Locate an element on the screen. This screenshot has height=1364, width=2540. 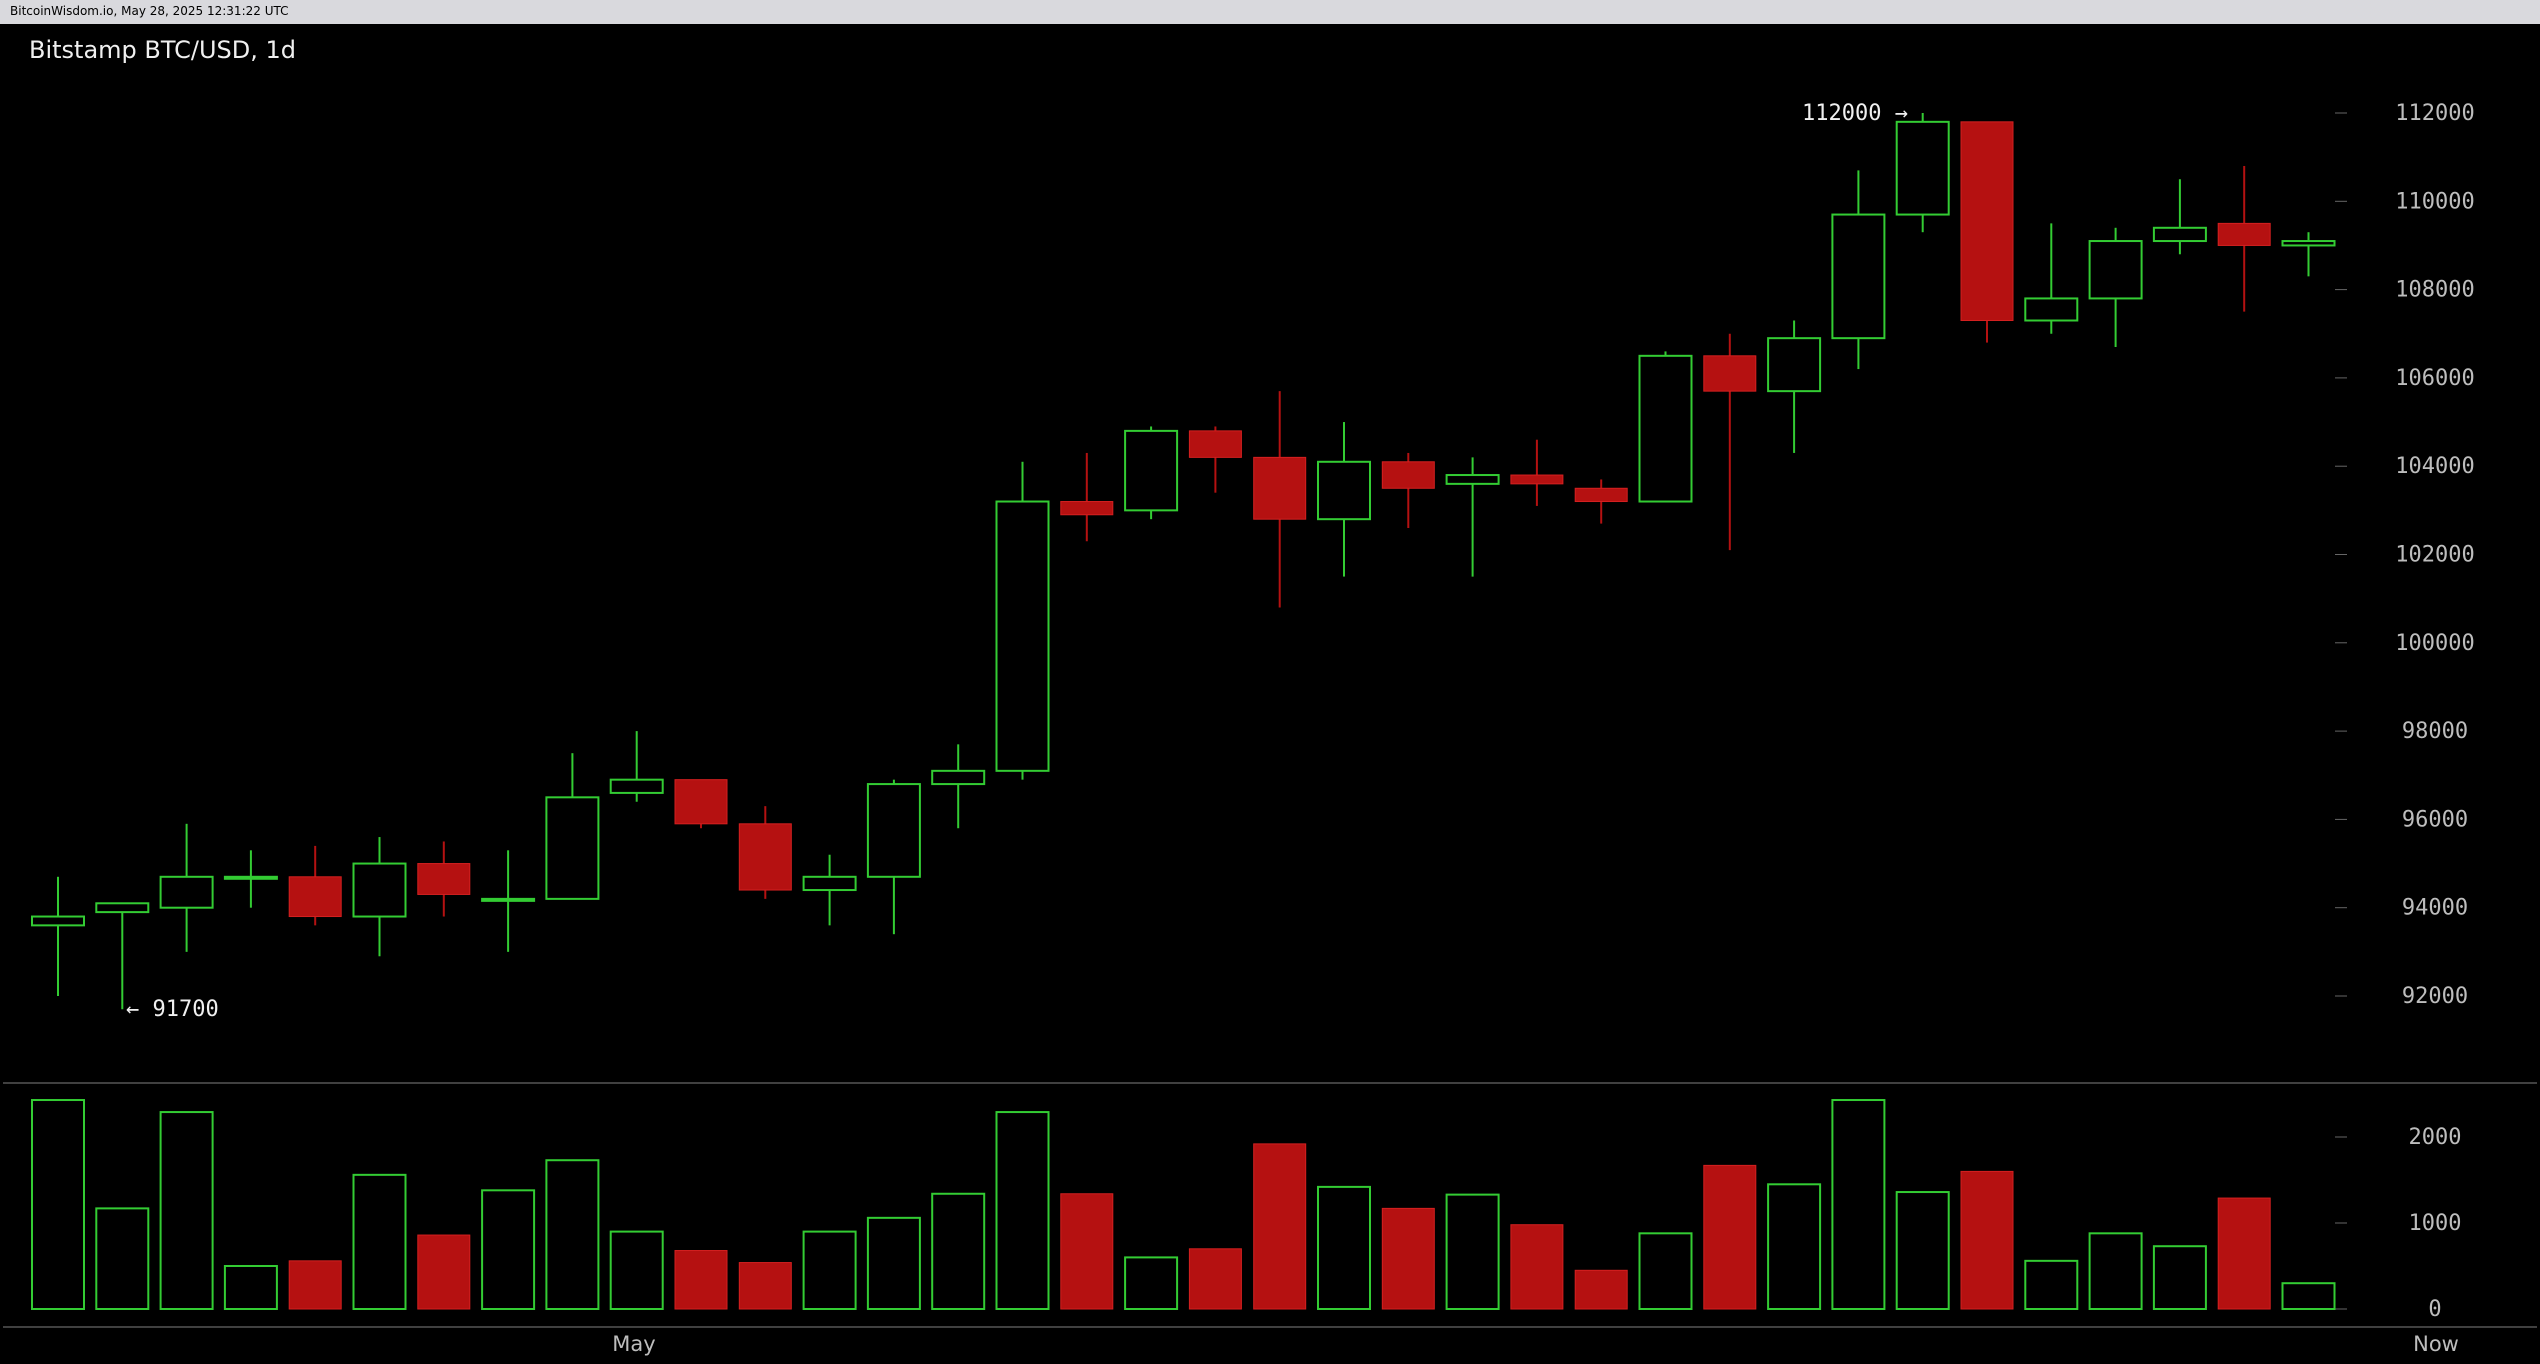
time-axis-label: May is located at coordinates (633, 1344).